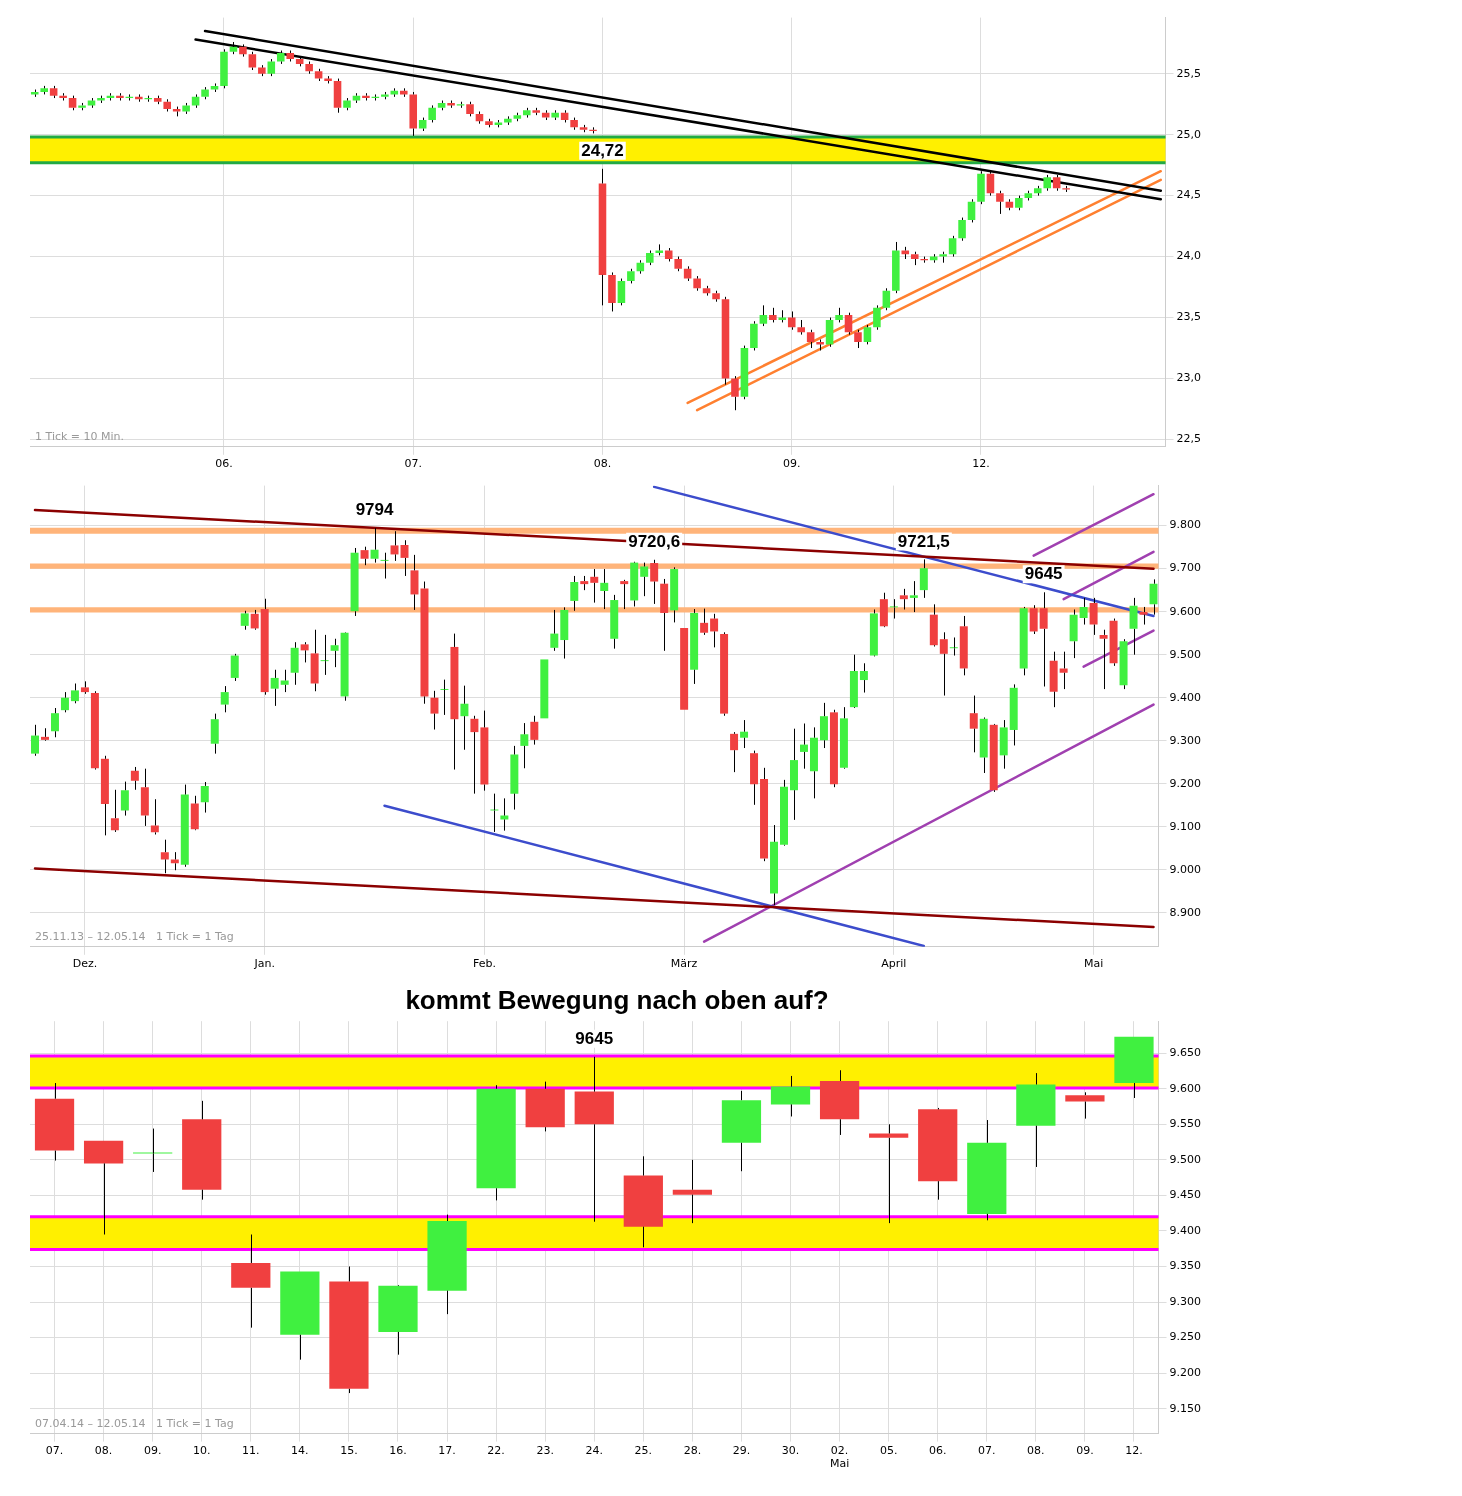 This screenshot has height=1496, width=1462. I want to click on y-tick-label: 9.650, so click(1185, 1053).